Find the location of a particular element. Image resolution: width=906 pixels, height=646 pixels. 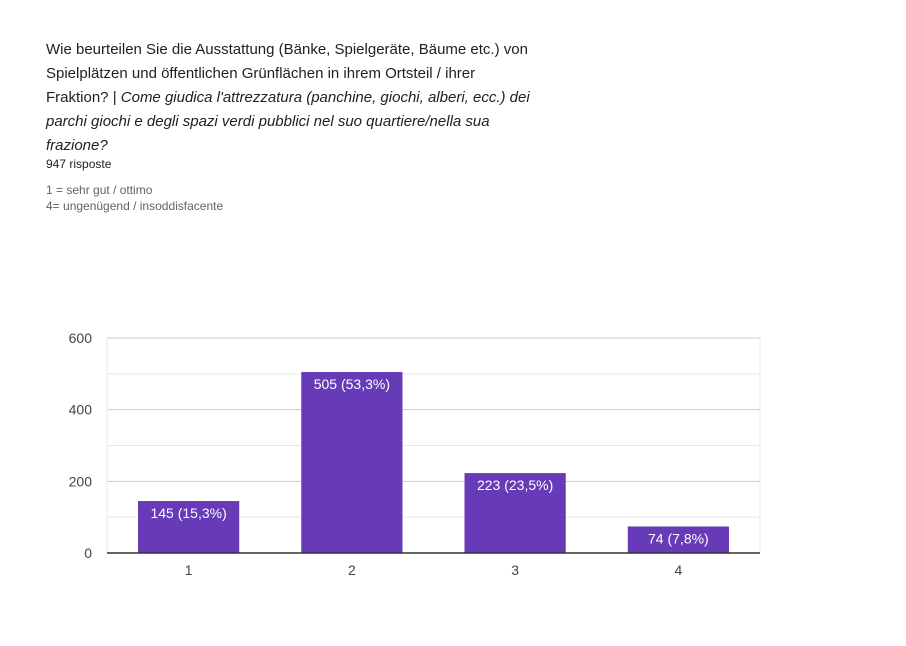

response-count: 947 risposte is located at coordinates (79, 164).